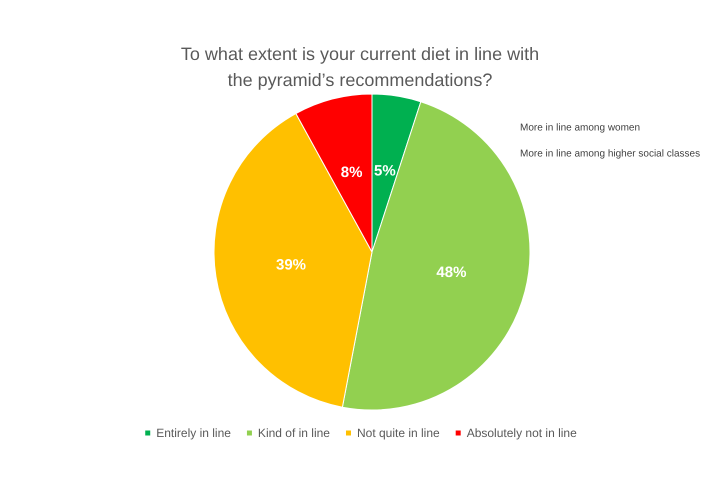 Image resolution: width=720 pixels, height=480 pixels. What do you see at coordinates (610, 154) in the screenshot?
I see `text: More in line among higher social classes` at bounding box center [610, 154].